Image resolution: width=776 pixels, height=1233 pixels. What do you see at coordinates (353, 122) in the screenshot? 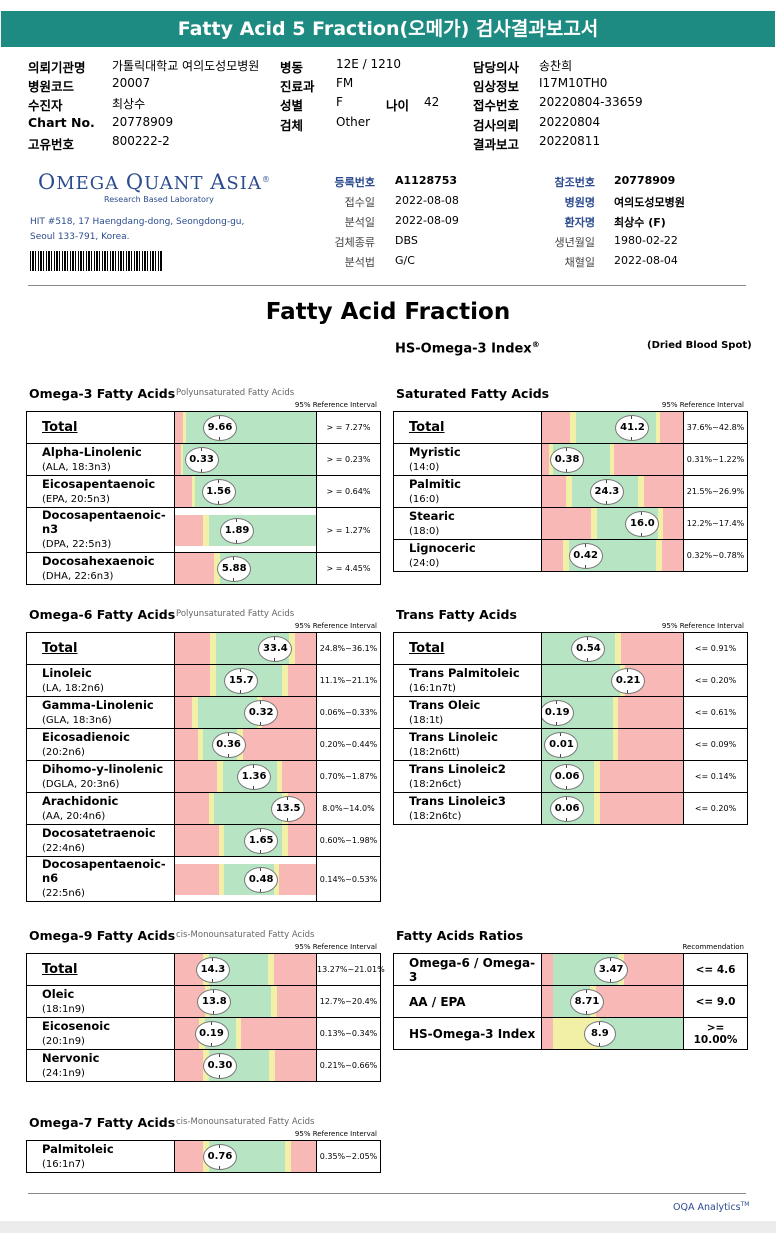
I see `info-value-8: Other` at bounding box center [353, 122].